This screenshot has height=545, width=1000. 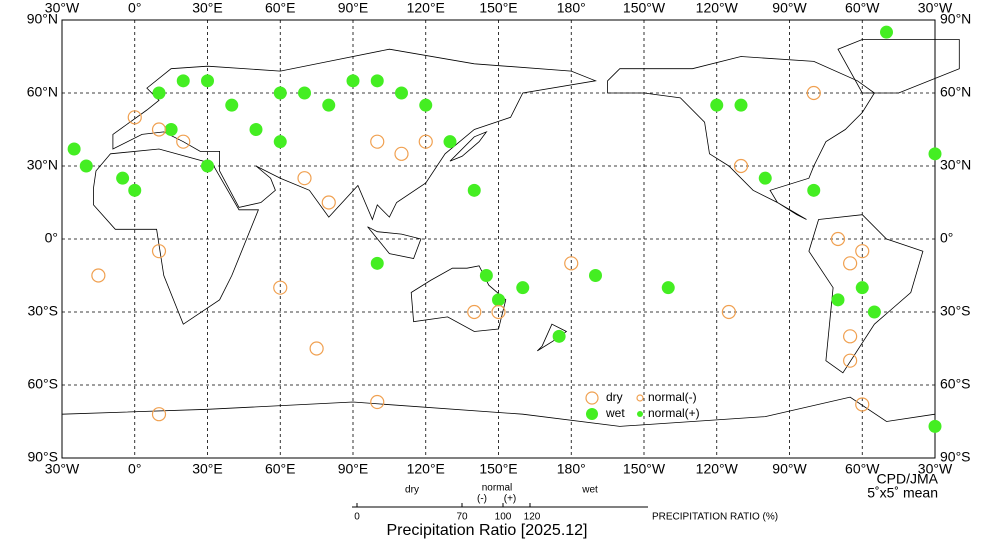 What do you see at coordinates (955, 165) in the screenshot?
I see `lat-label-right: 30°N` at bounding box center [955, 165].